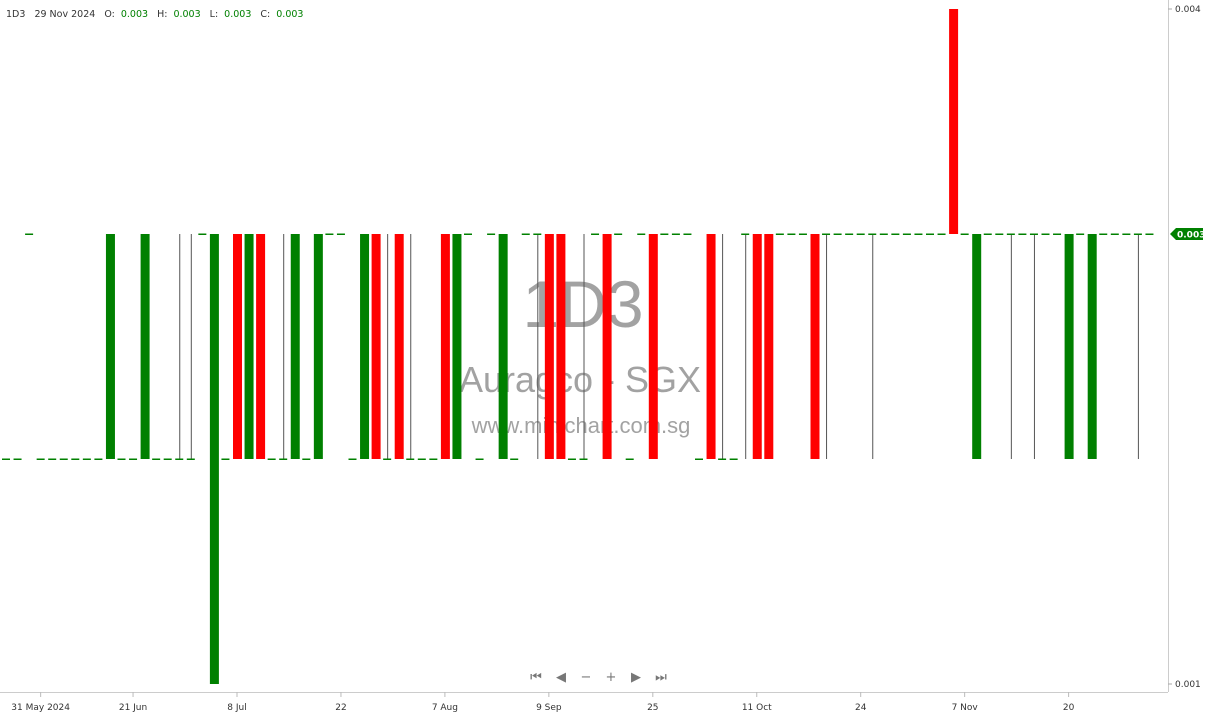 The image size is (1208, 714). What do you see at coordinates (561, 677) in the screenshot?
I see `prev-icon: ◀` at bounding box center [561, 677].